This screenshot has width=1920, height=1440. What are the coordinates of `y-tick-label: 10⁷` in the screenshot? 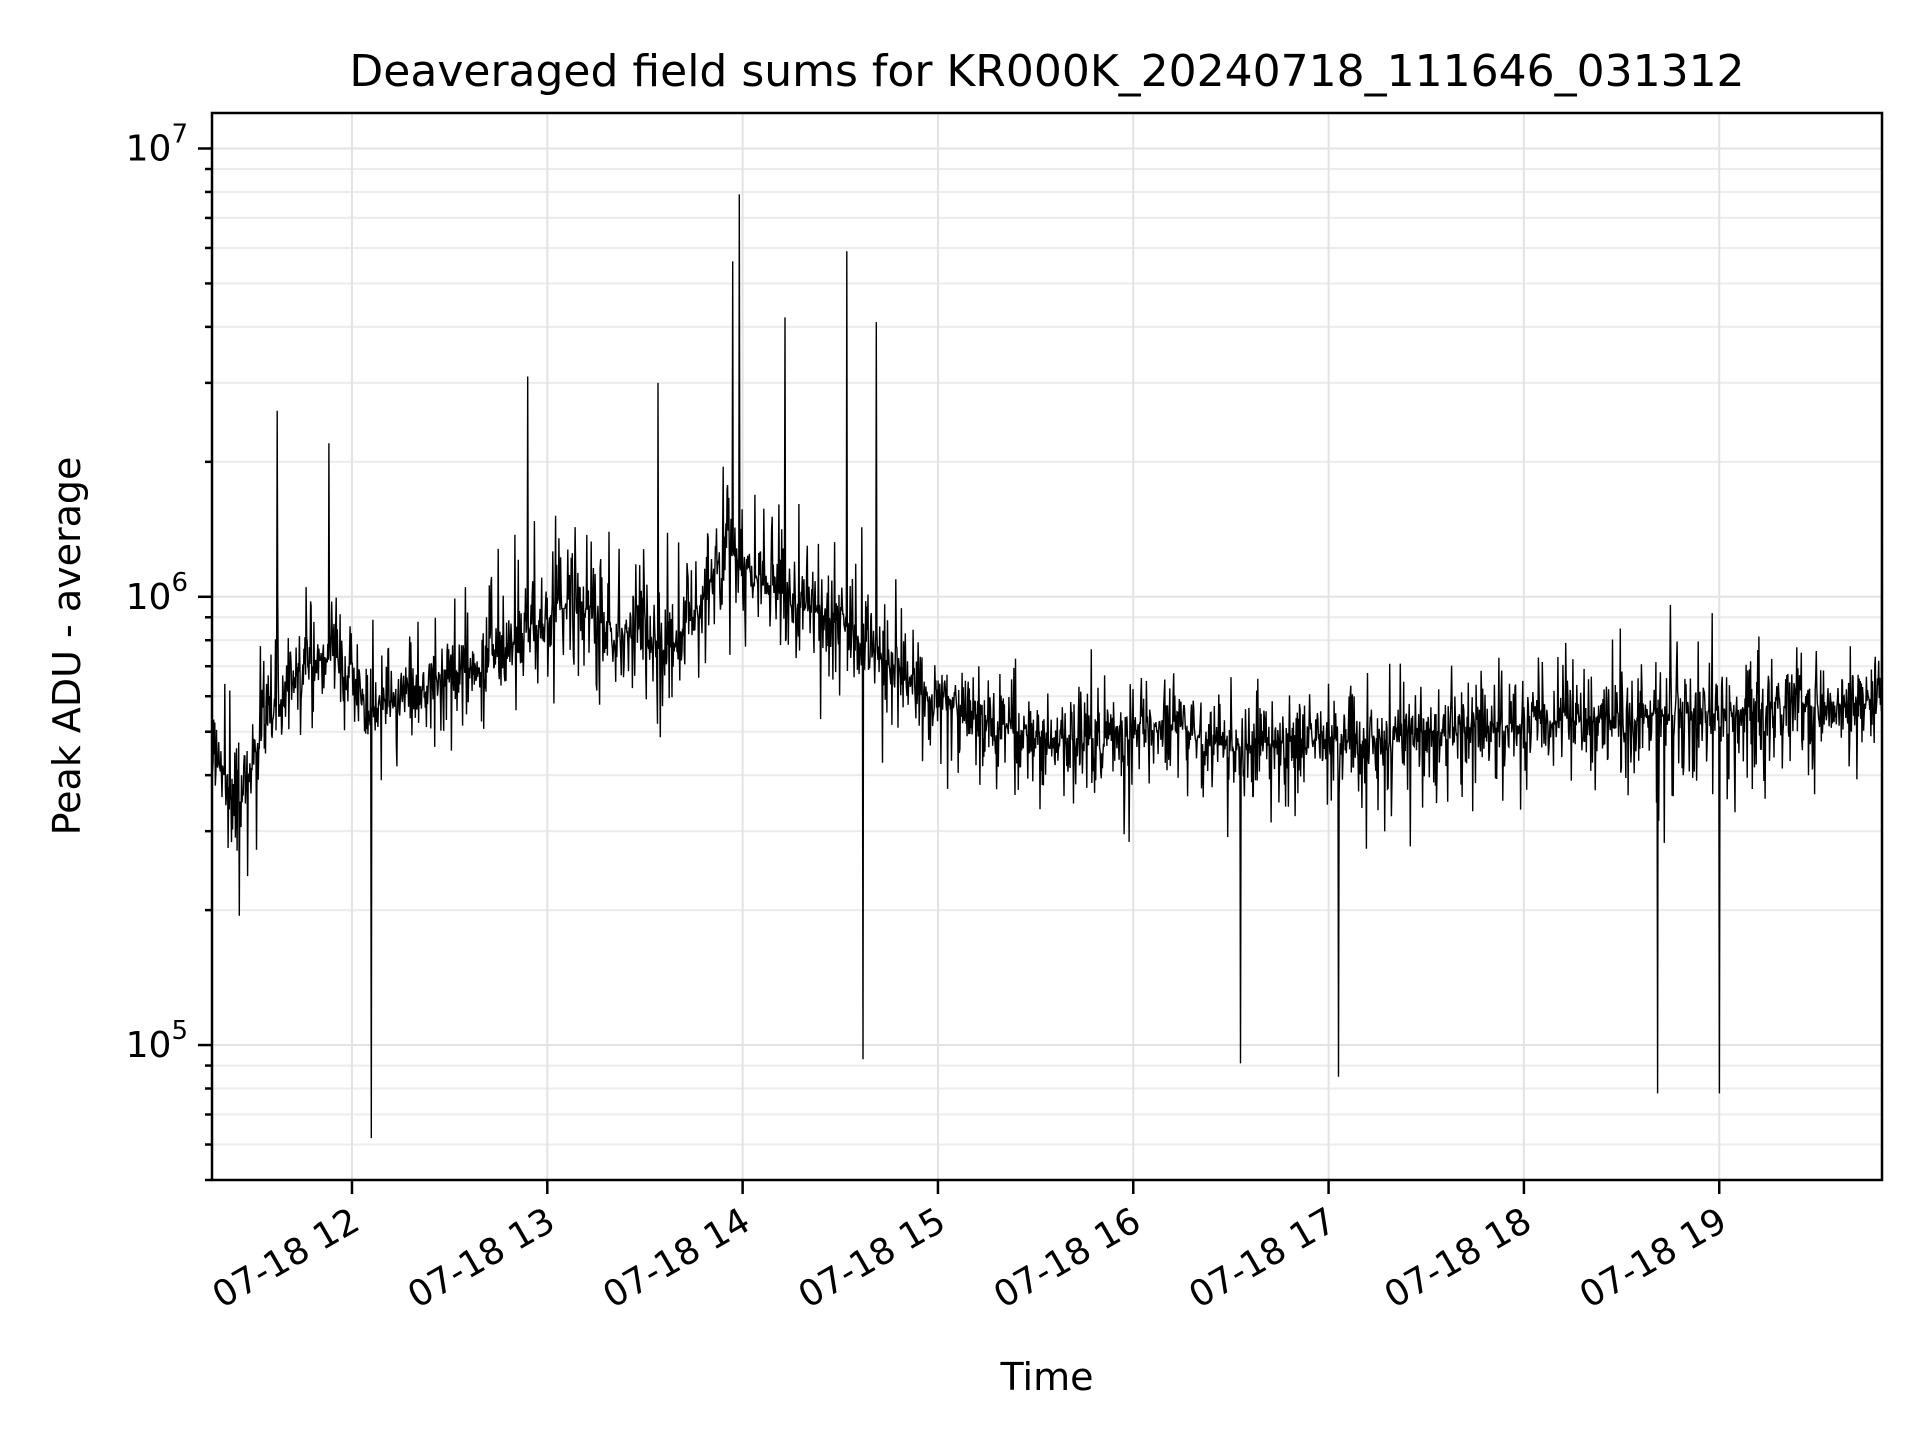 It's located at (157, 144).